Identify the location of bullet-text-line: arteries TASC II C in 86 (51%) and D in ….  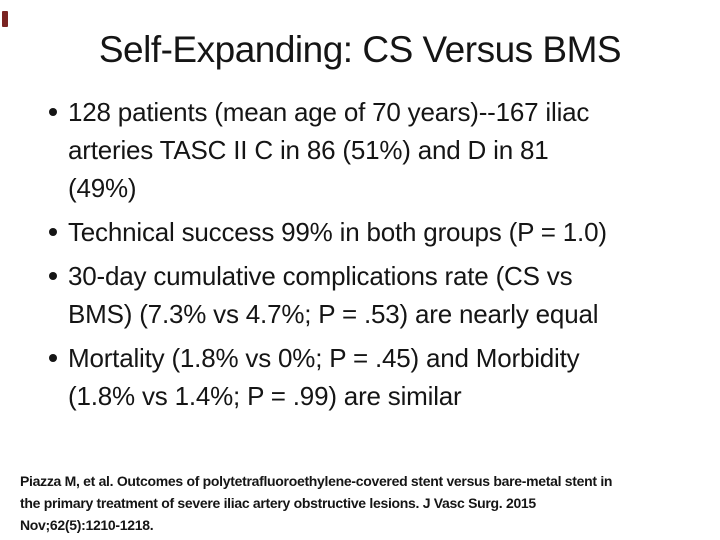
(308, 150).